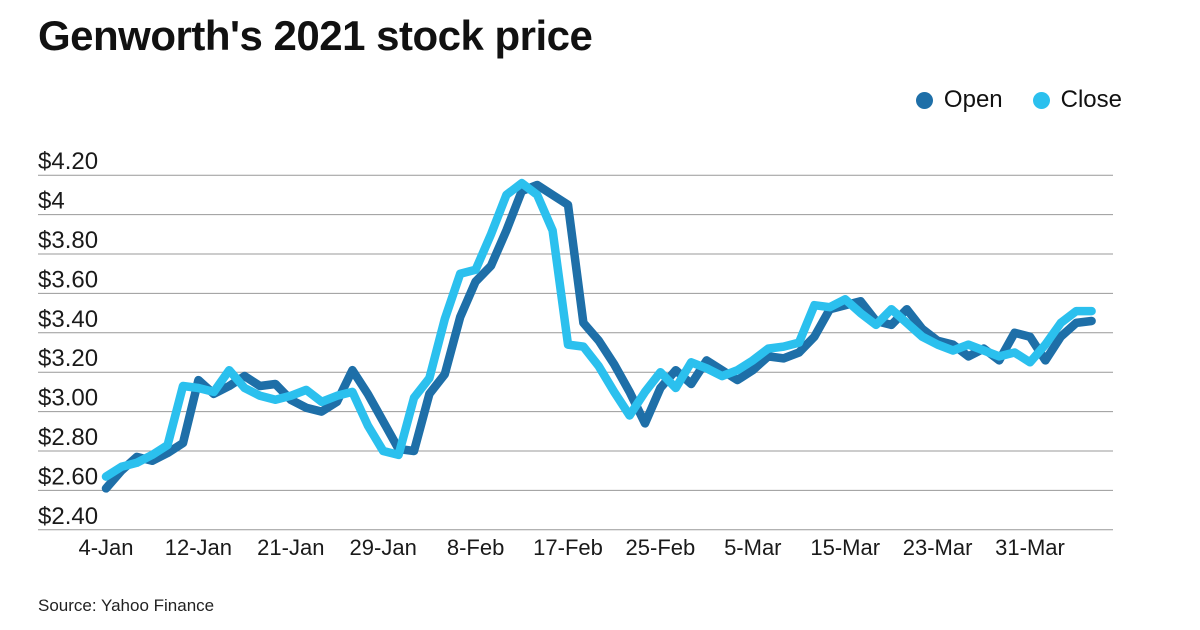 The image size is (1200, 630). What do you see at coordinates (475, 547) in the screenshot?
I see `x-tick-label: 8-Feb` at bounding box center [475, 547].